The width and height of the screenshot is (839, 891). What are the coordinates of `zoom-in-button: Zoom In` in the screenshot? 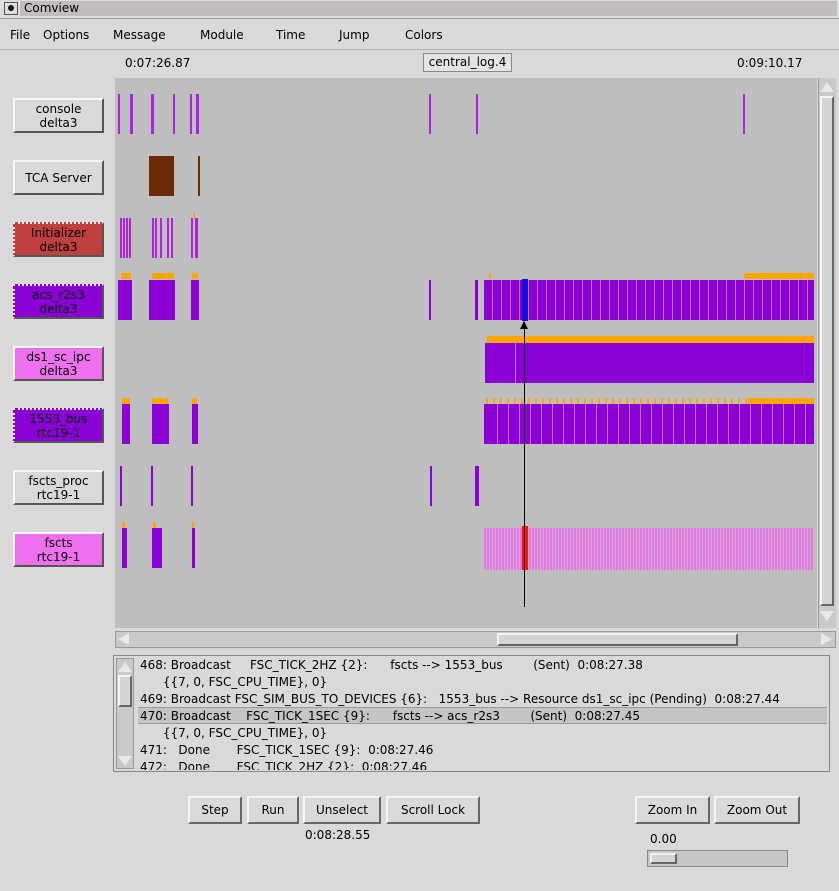 It's located at (672, 810).